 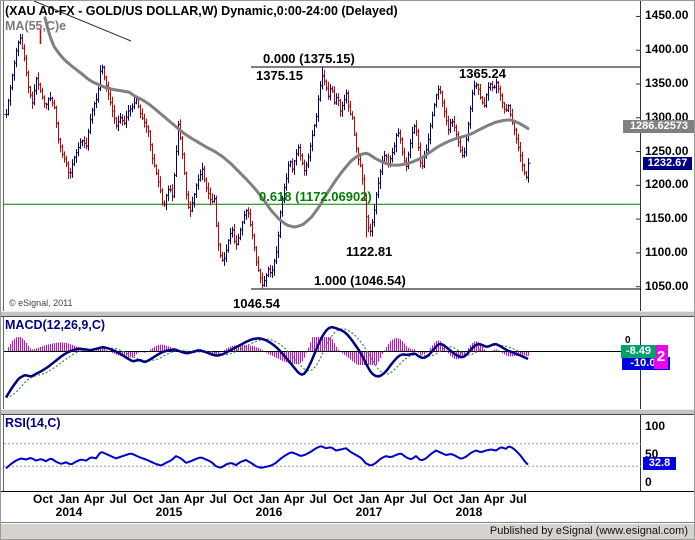 What do you see at coordinates (482, 73) in the screenshot?
I see `high-2018-label: 1365.24` at bounding box center [482, 73].